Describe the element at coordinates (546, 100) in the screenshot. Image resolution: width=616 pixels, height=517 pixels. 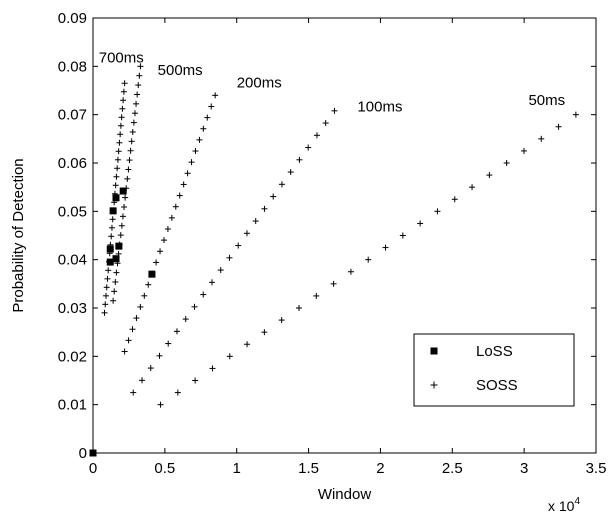
I see `line-label: 50ms` at that location.